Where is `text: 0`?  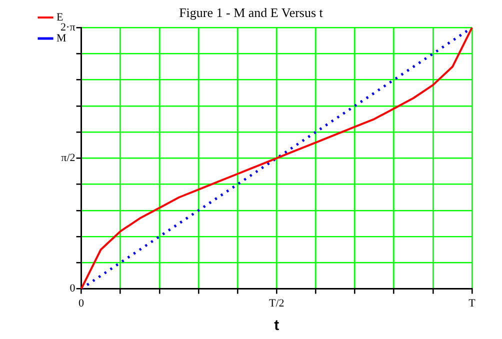 text: 0 is located at coordinates (73, 288).